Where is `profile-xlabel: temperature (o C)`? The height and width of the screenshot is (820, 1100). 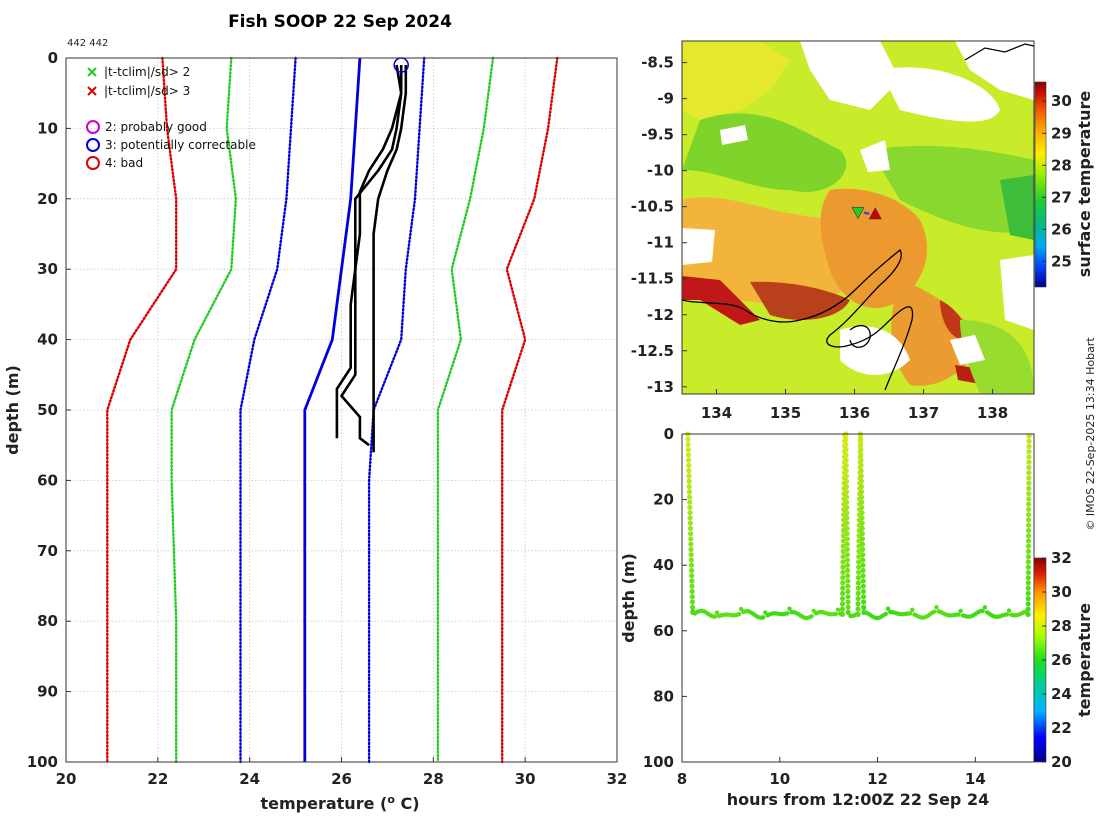 profile-xlabel: temperature (o C) is located at coordinates (339, 803).